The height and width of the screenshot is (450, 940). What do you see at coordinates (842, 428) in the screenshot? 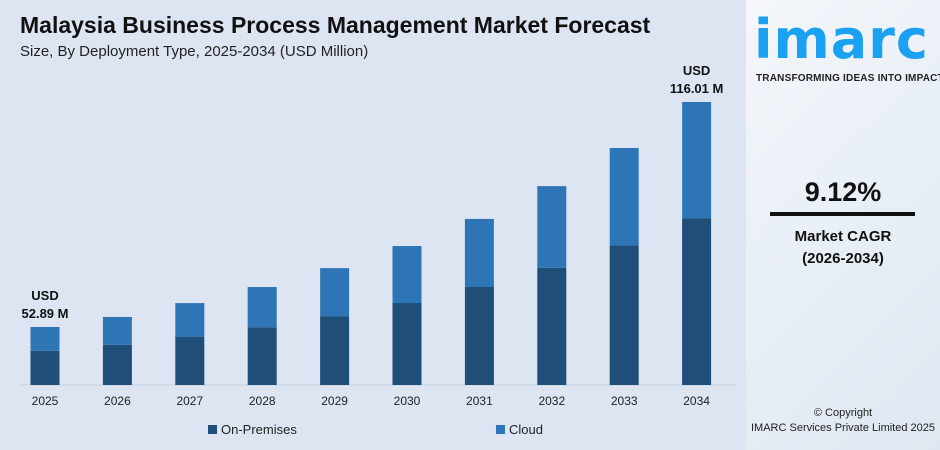
I see `company-name: IMARC Services Private Limited 2025` at bounding box center [842, 428].